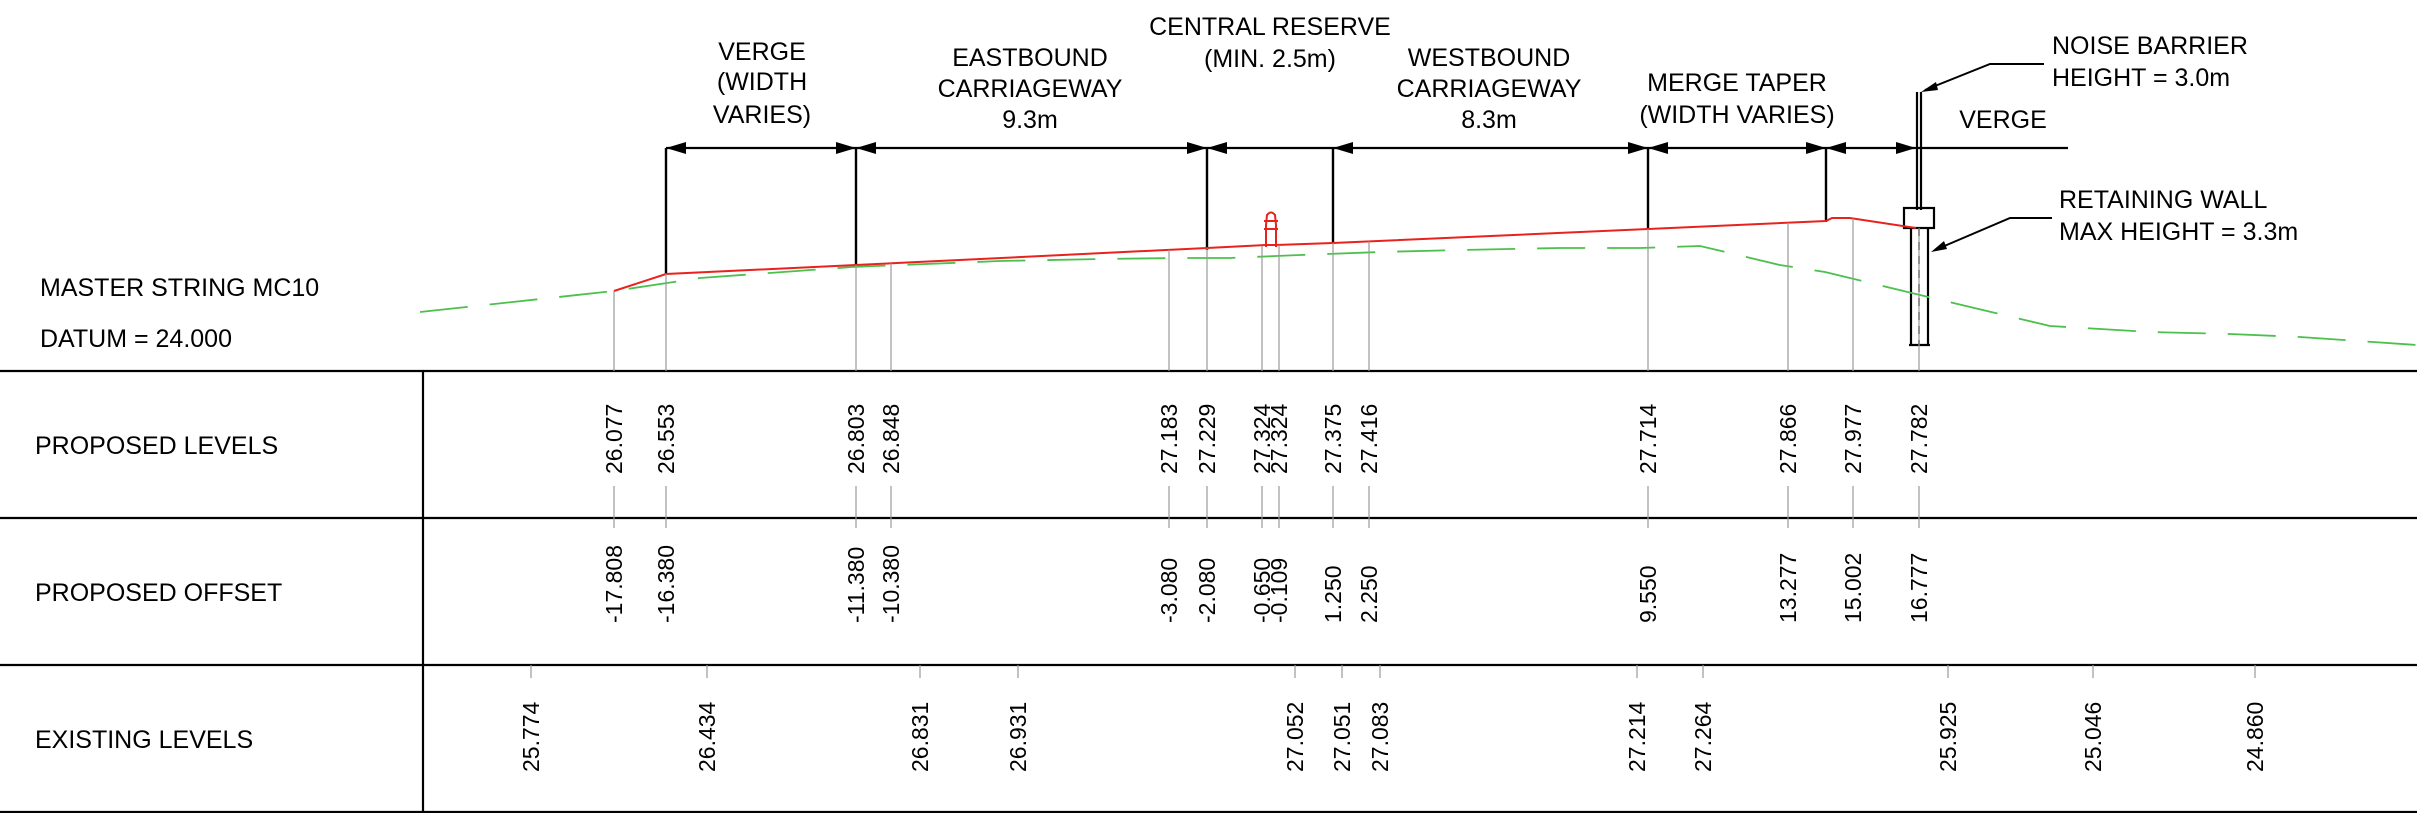  I want to click on proposed-level-value: 27.229, so click(1207, 439).